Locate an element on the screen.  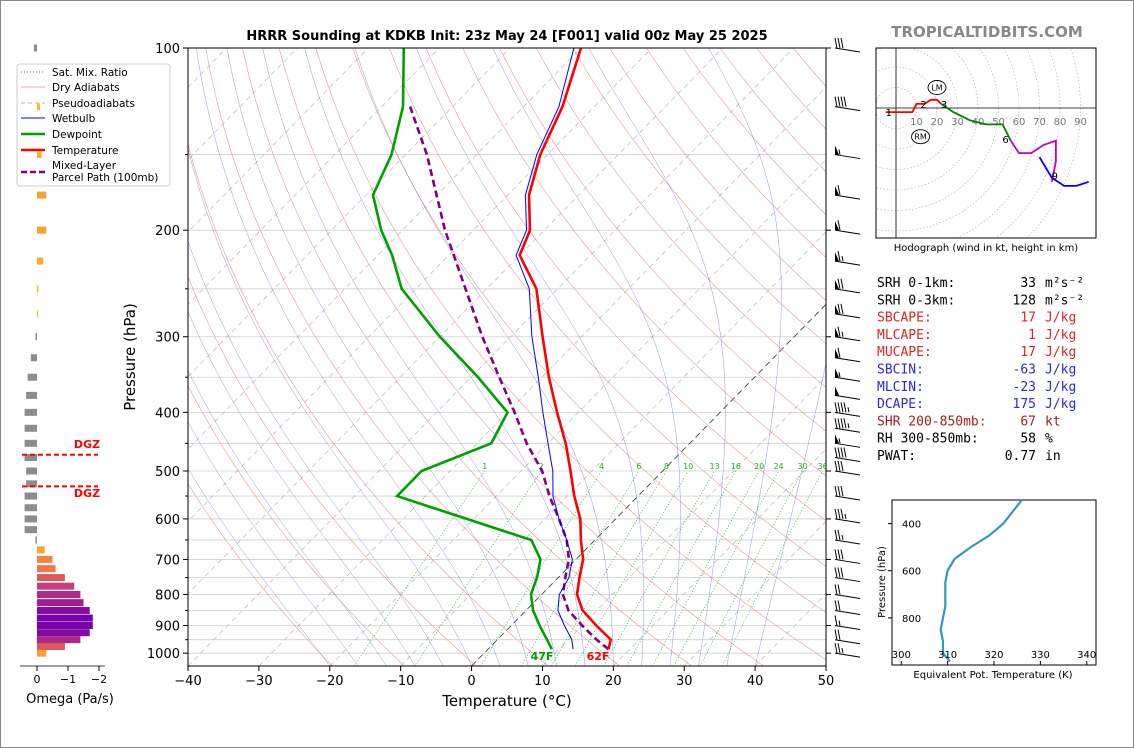
hodograph-ring-label: 60 is located at coordinates (1019, 122).